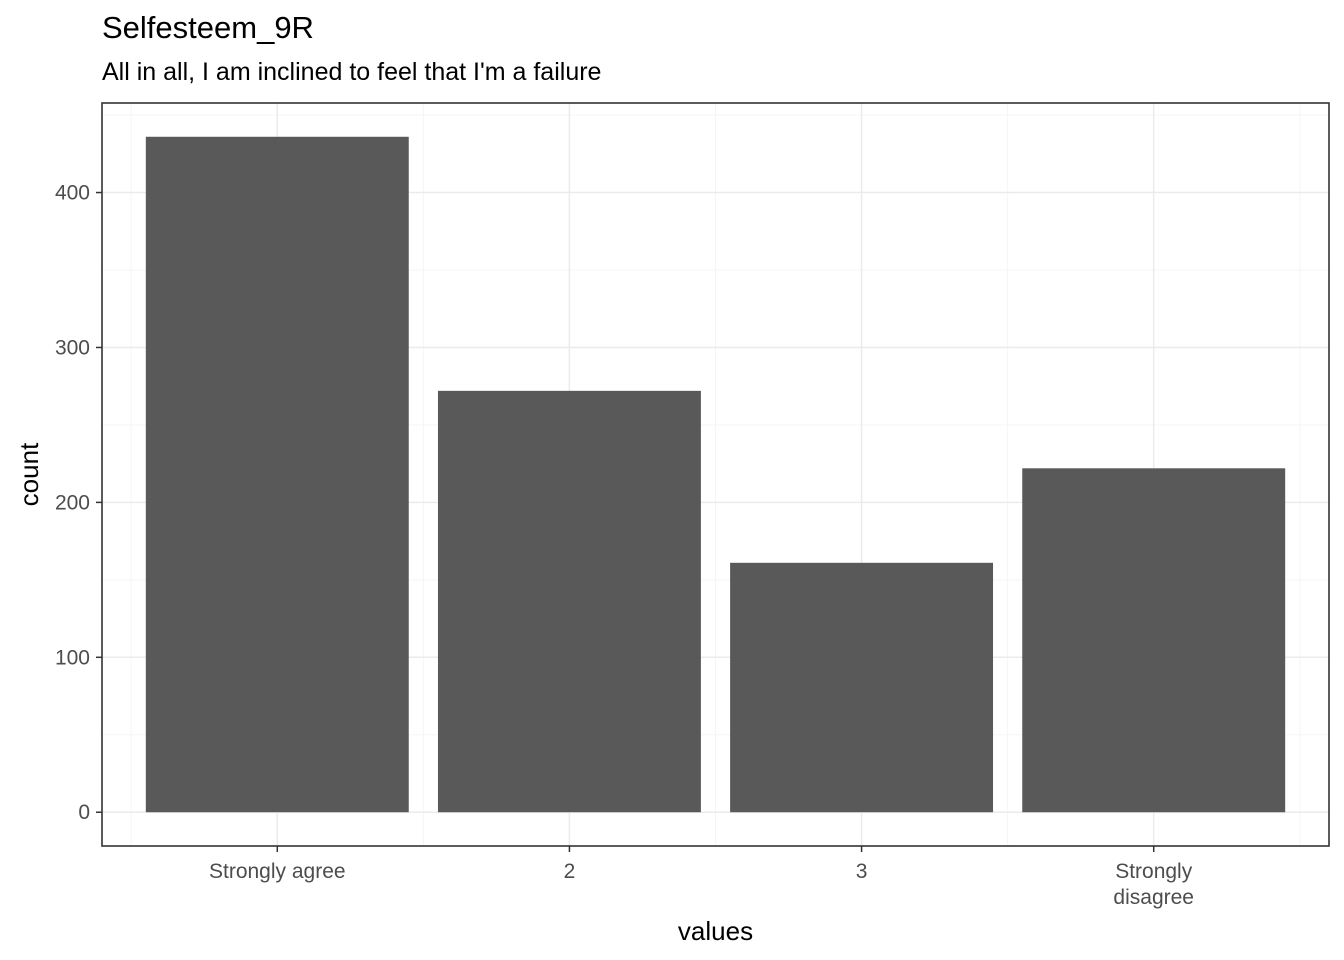 Image resolution: width=1344 pixels, height=960 pixels. I want to click on x-tick-label: 2, so click(570, 871).